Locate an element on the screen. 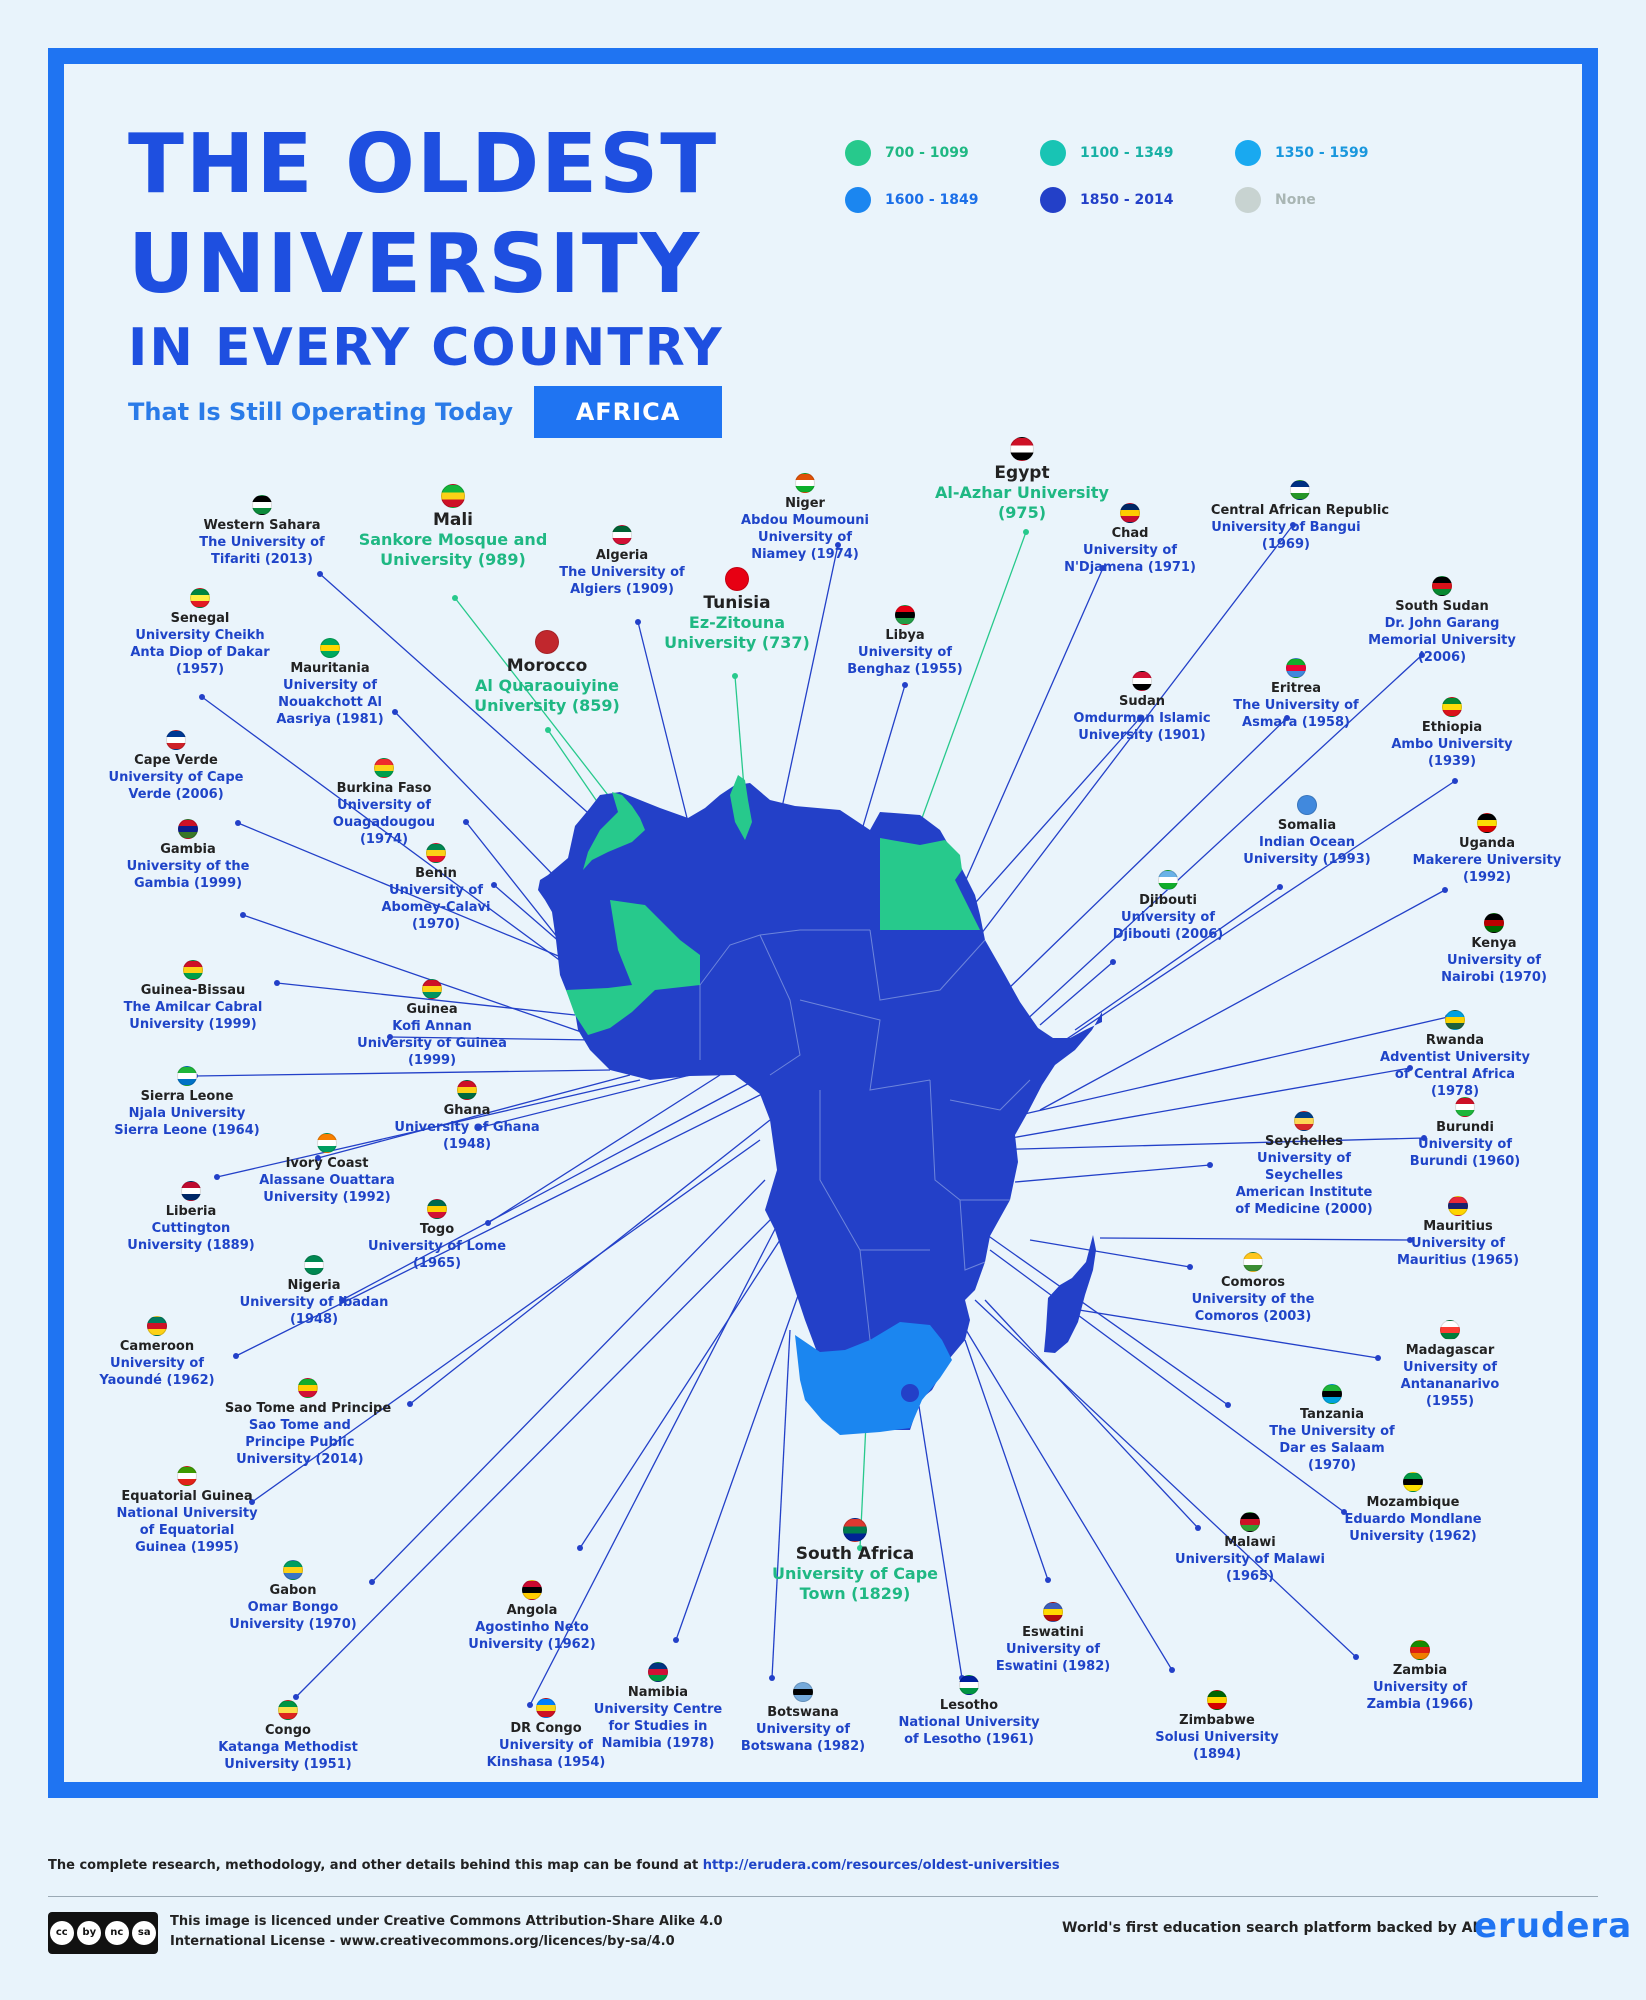 This screenshot has height=2000, width=1646. country-label: Burundi University of Burundi (1960) is located at coordinates (1465, 1133).